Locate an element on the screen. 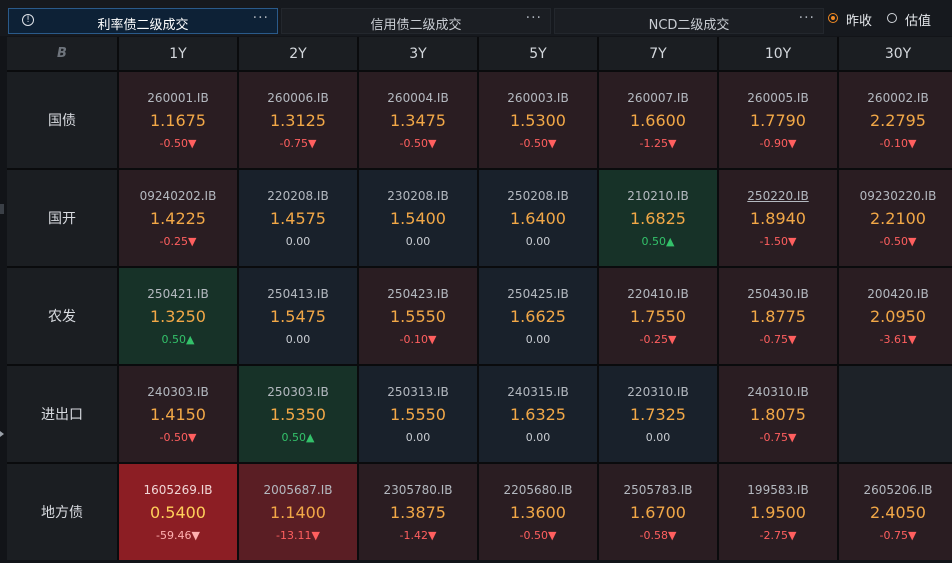 This screenshot has width=952, height=563. resize-handle is located at coordinates (2, 209).